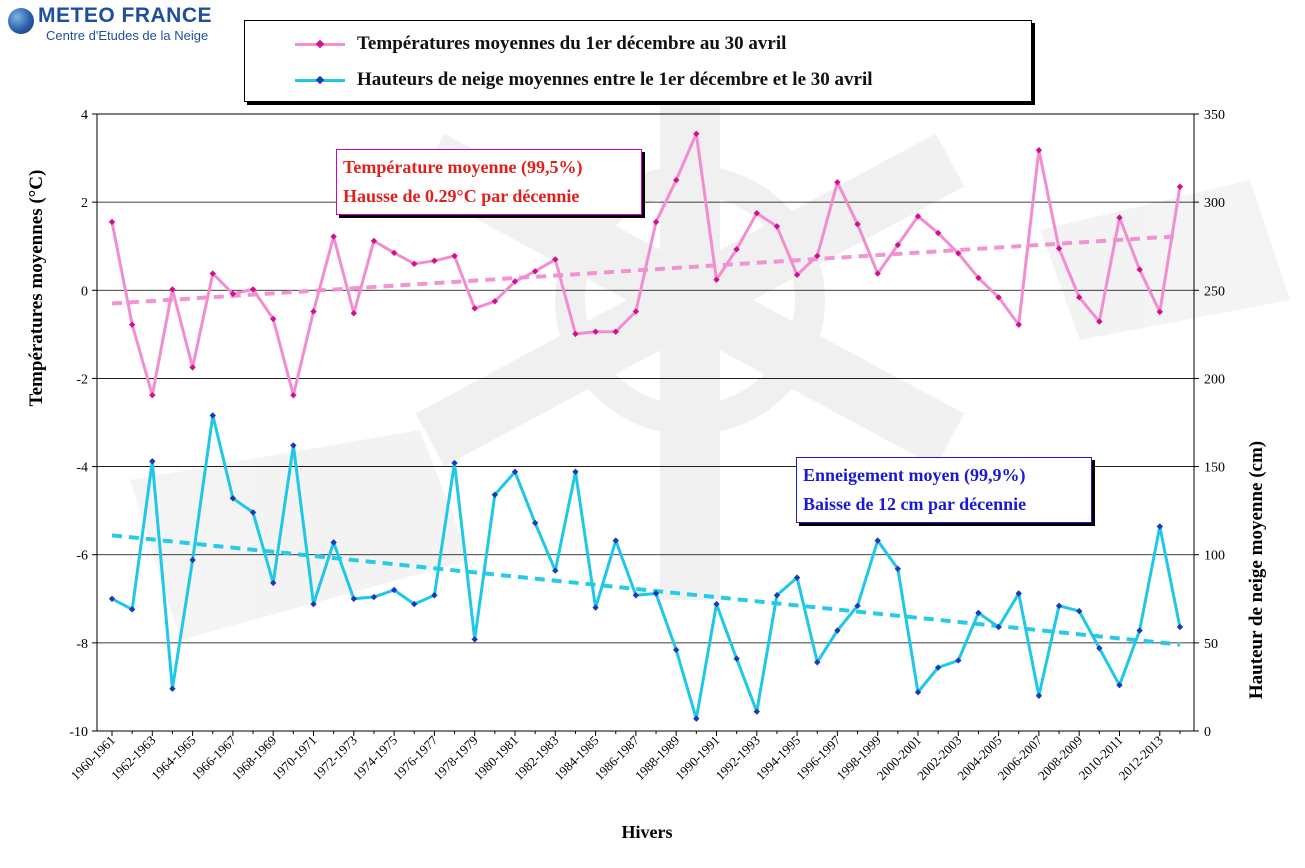 The width and height of the screenshot is (1305, 868). Describe the element at coordinates (320, 80) in the screenshot. I see `legend-marker-snow` at that location.